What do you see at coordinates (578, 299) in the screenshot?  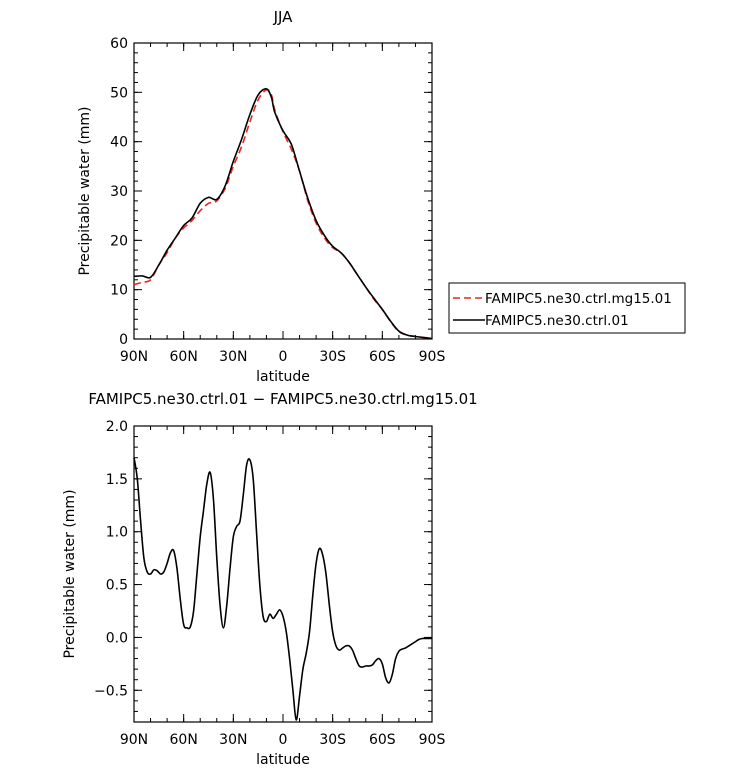 I see `legend-label-0: FAMIPC5.ne30.ctrl.mg15.01` at bounding box center [578, 299].